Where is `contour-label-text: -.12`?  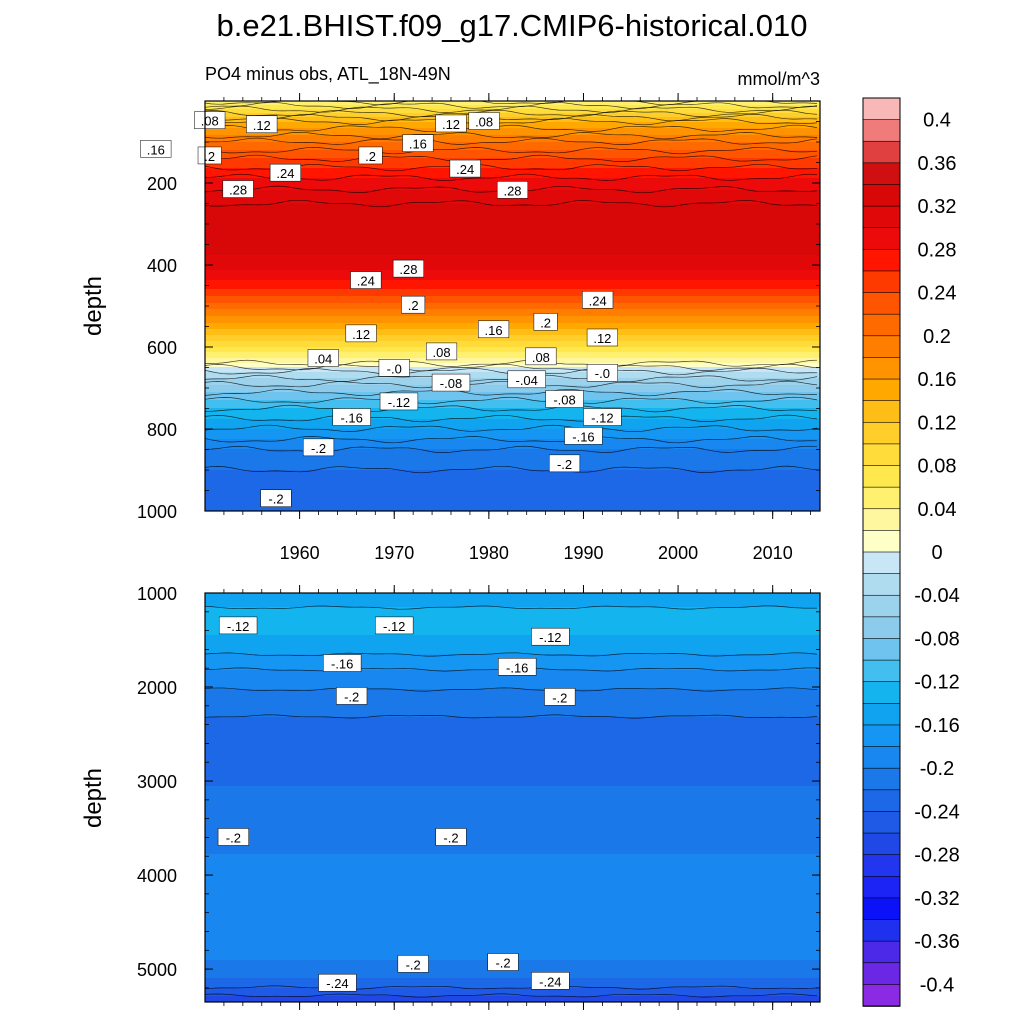
contour-label-text: -.12 is located at coordinates (399, 402).